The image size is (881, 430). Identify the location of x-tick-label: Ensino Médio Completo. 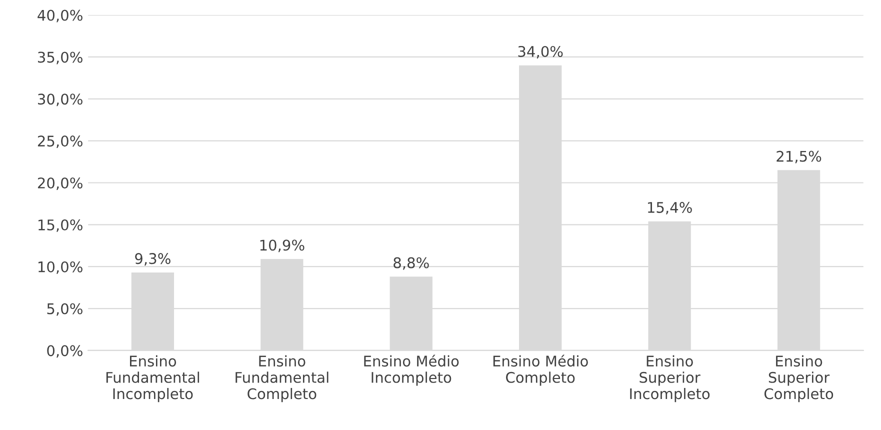
(540, 370).